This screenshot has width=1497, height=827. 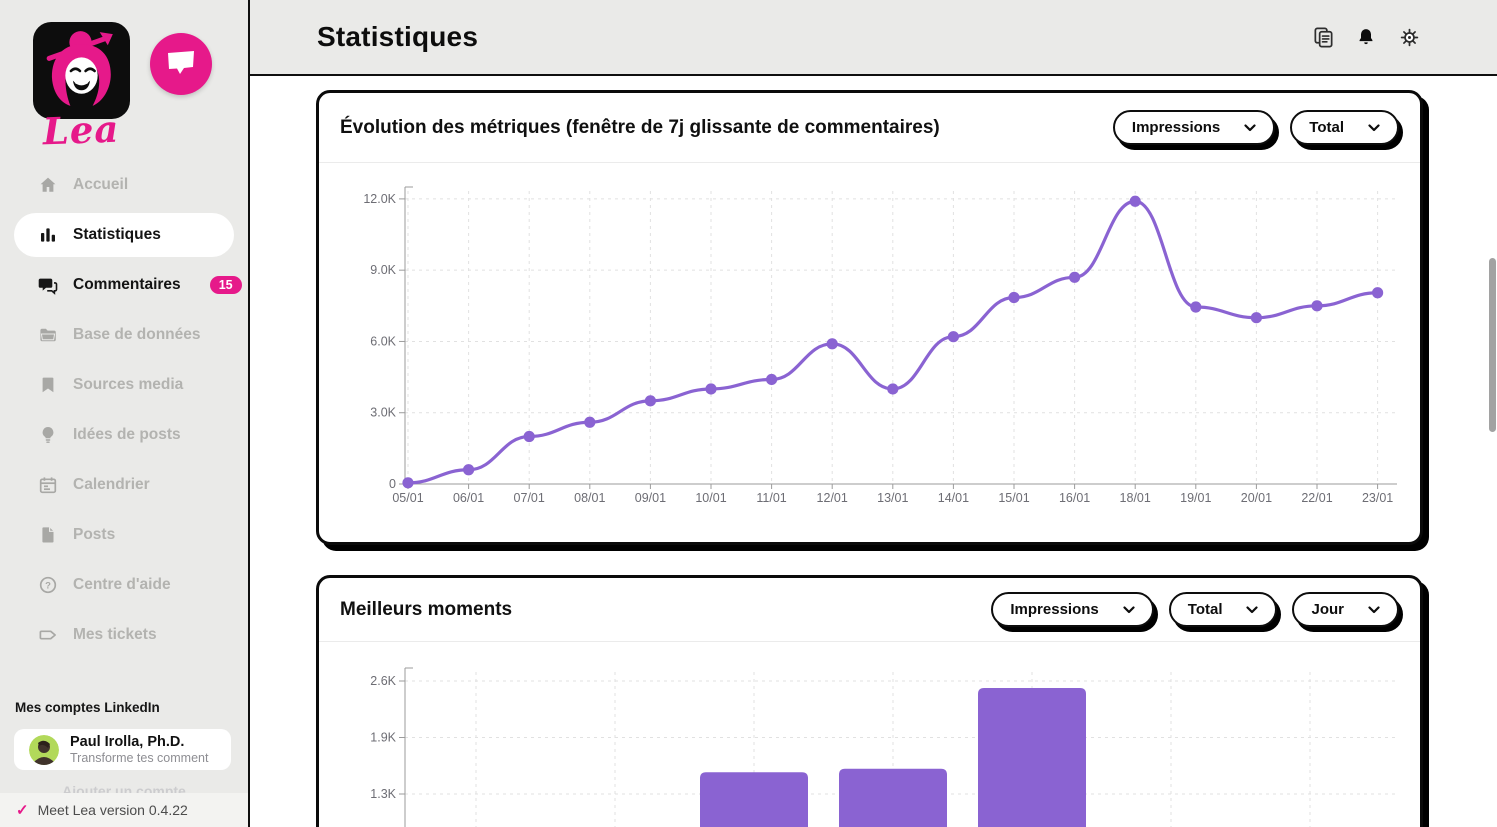 I want to click on svg-text: 2.6K, so click(x=383, y=681).